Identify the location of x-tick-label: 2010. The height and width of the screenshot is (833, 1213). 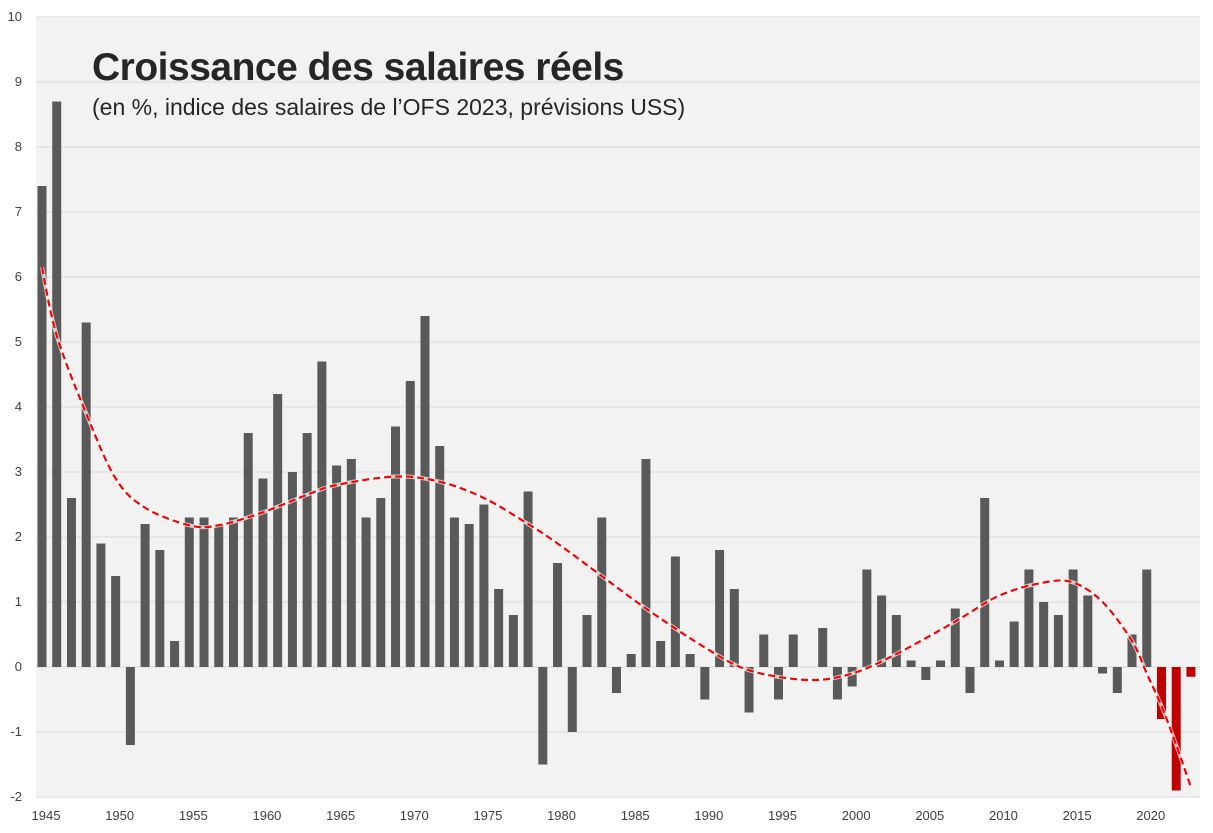
(1003, 815).